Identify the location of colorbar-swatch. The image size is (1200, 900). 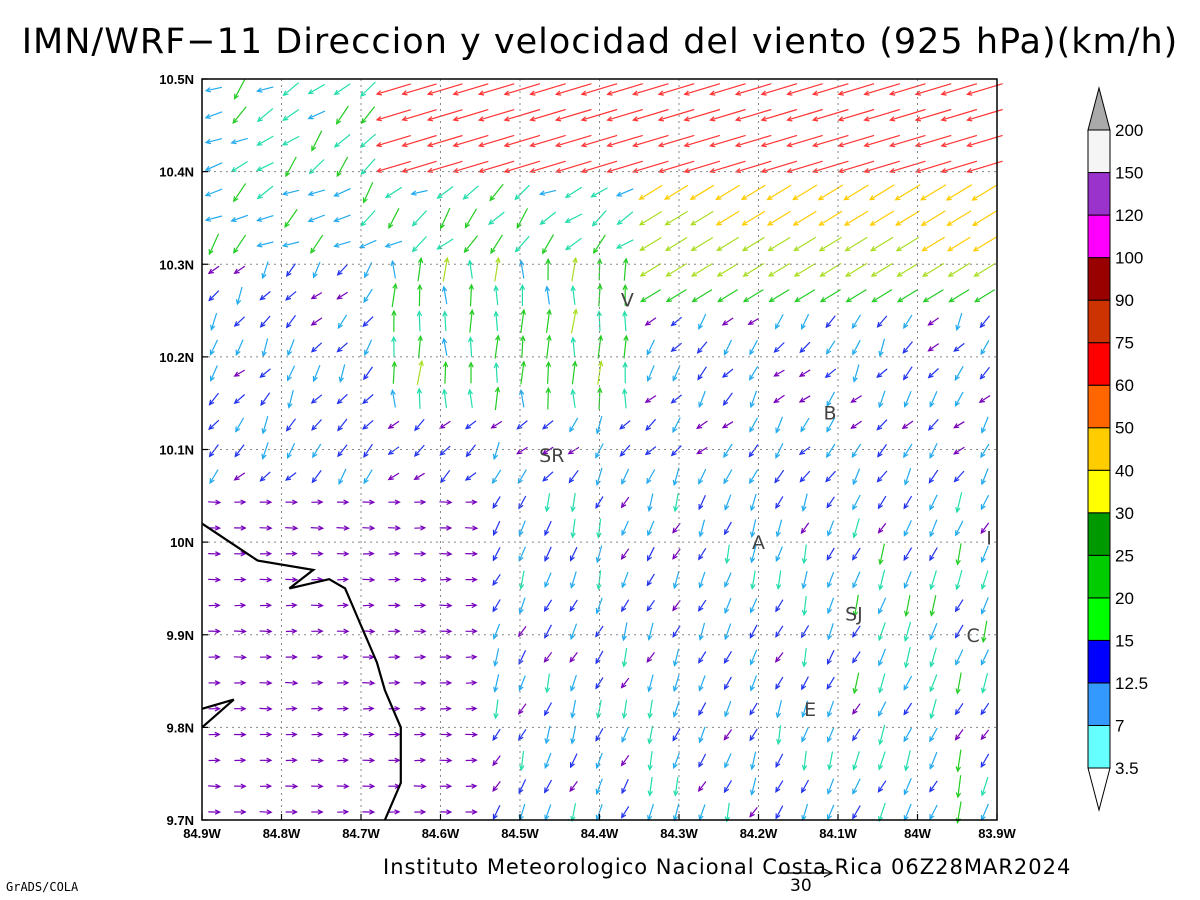
(1099, 576).